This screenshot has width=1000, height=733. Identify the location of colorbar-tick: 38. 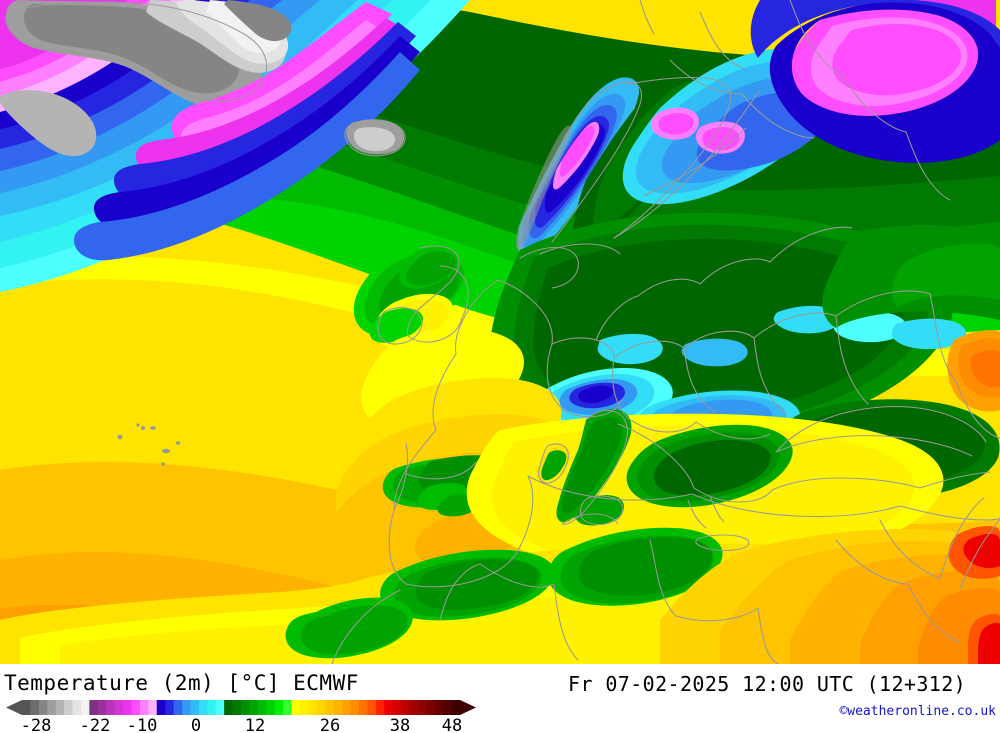
(400, 724).